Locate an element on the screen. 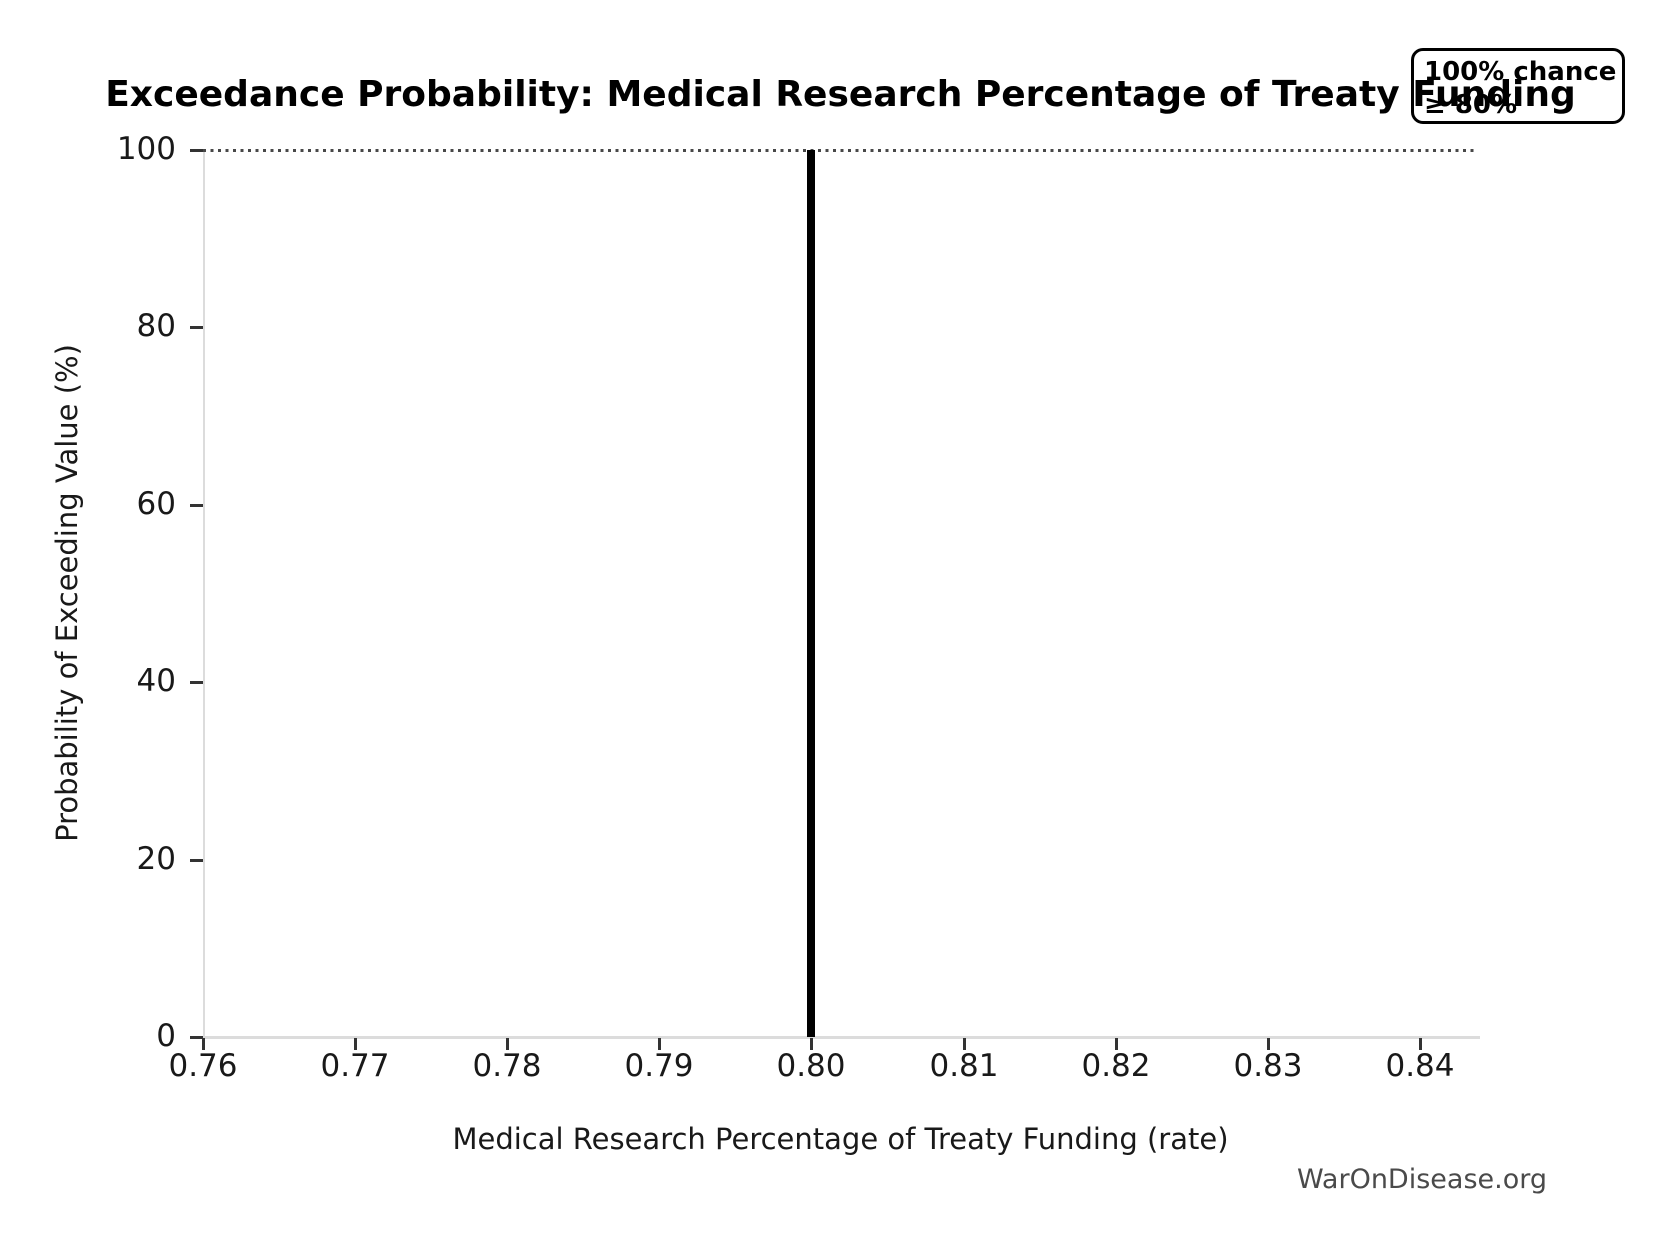  annotation-line2: ≥ 80% is located at coordinates (1471, 105).